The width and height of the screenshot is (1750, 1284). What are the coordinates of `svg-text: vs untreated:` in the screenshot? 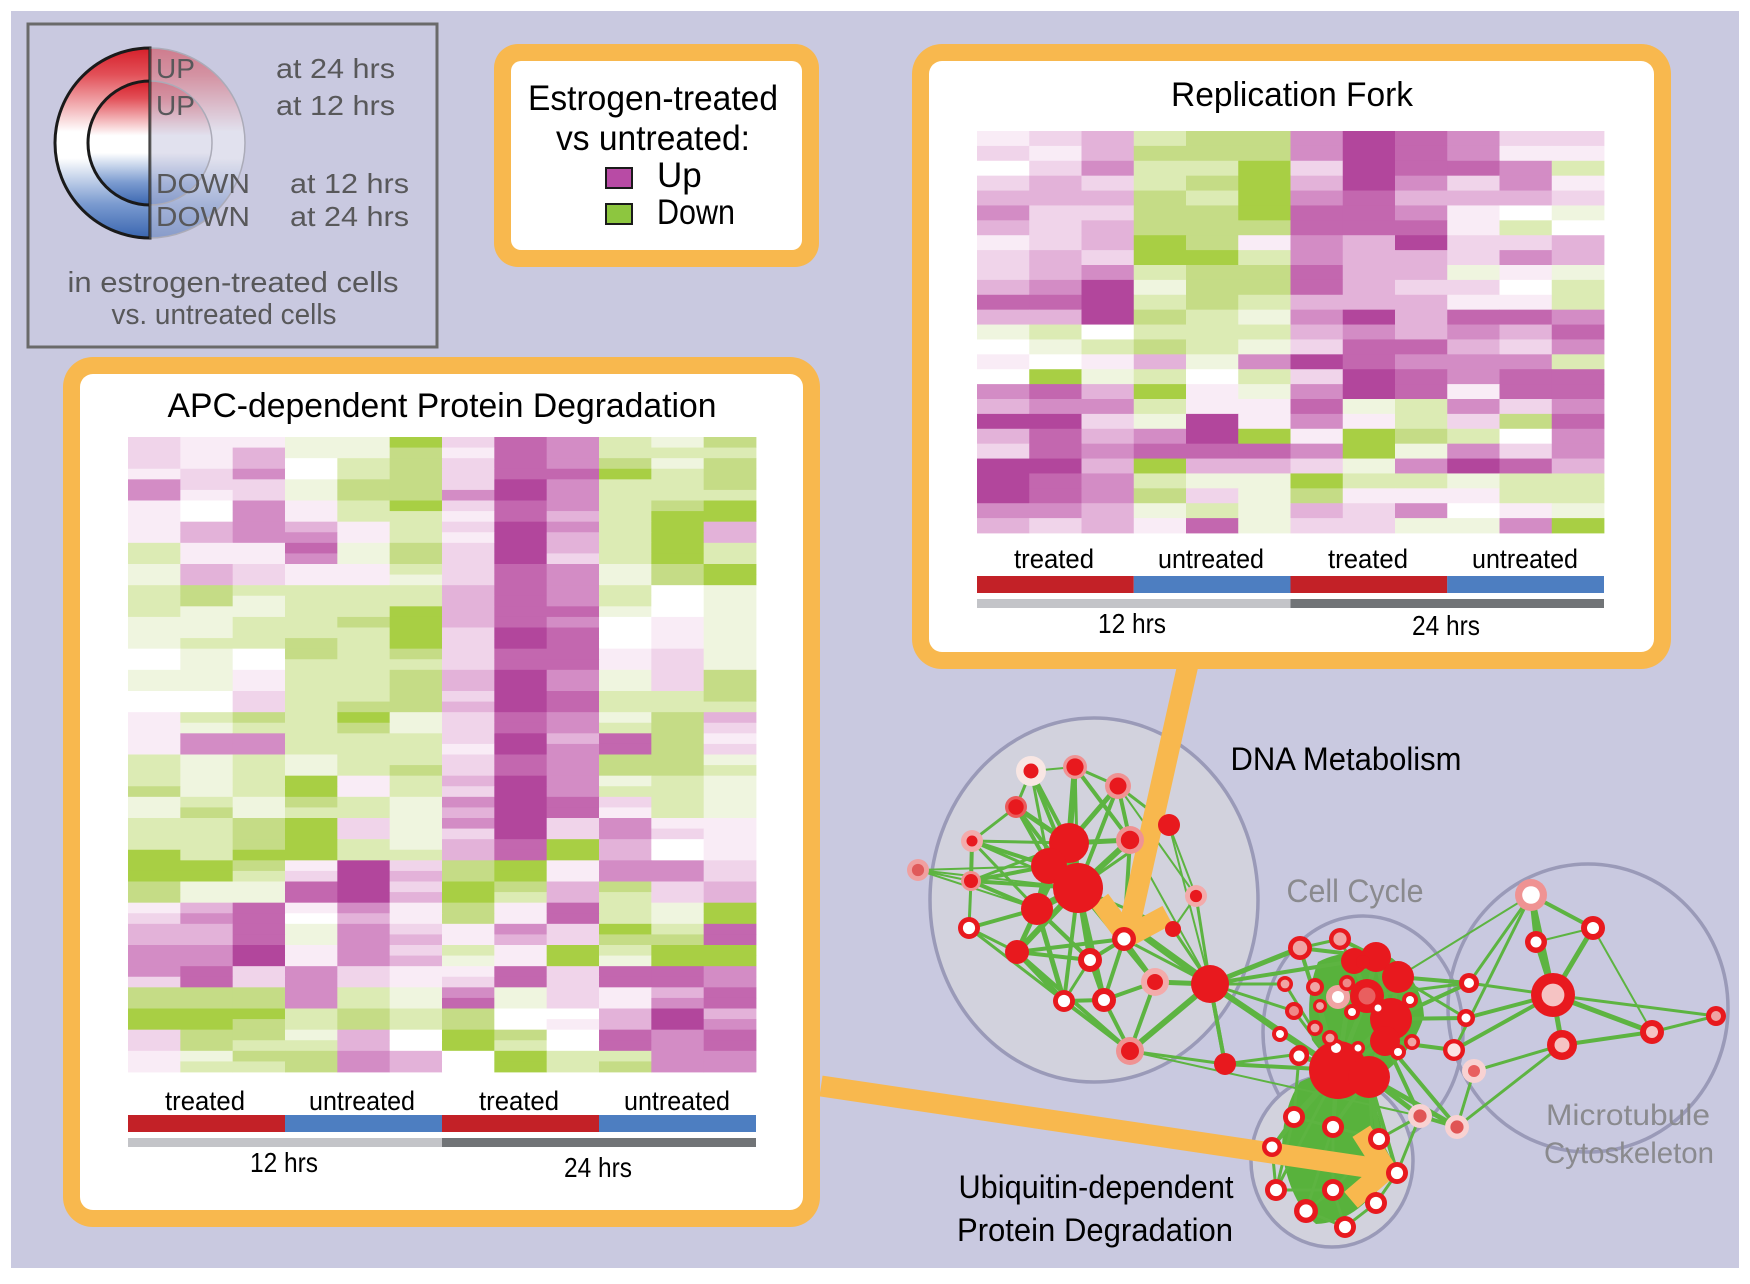 It's located at (653, 138).